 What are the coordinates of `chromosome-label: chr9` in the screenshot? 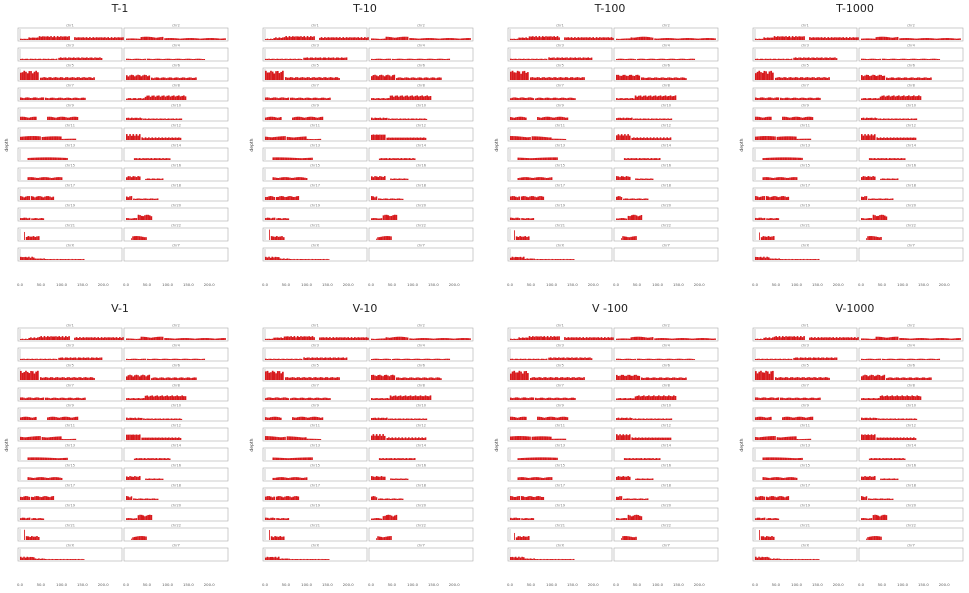 It's located at (70, 406).